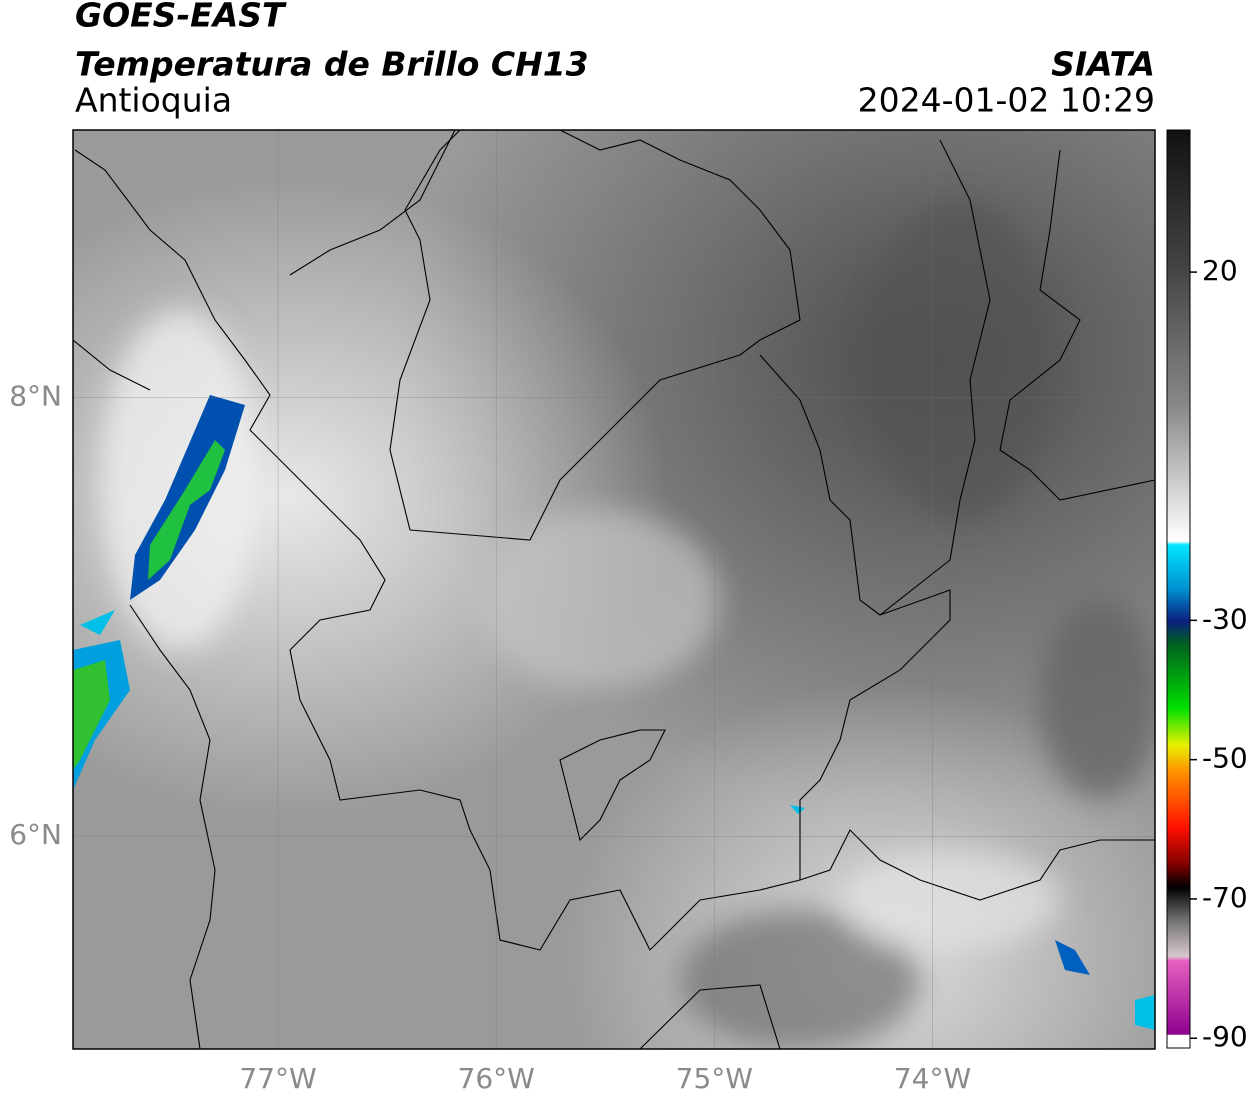  Describe the element at coordinates (35, 396) in the screenshot. I see `lat-tick-label: 8°N` at that location.